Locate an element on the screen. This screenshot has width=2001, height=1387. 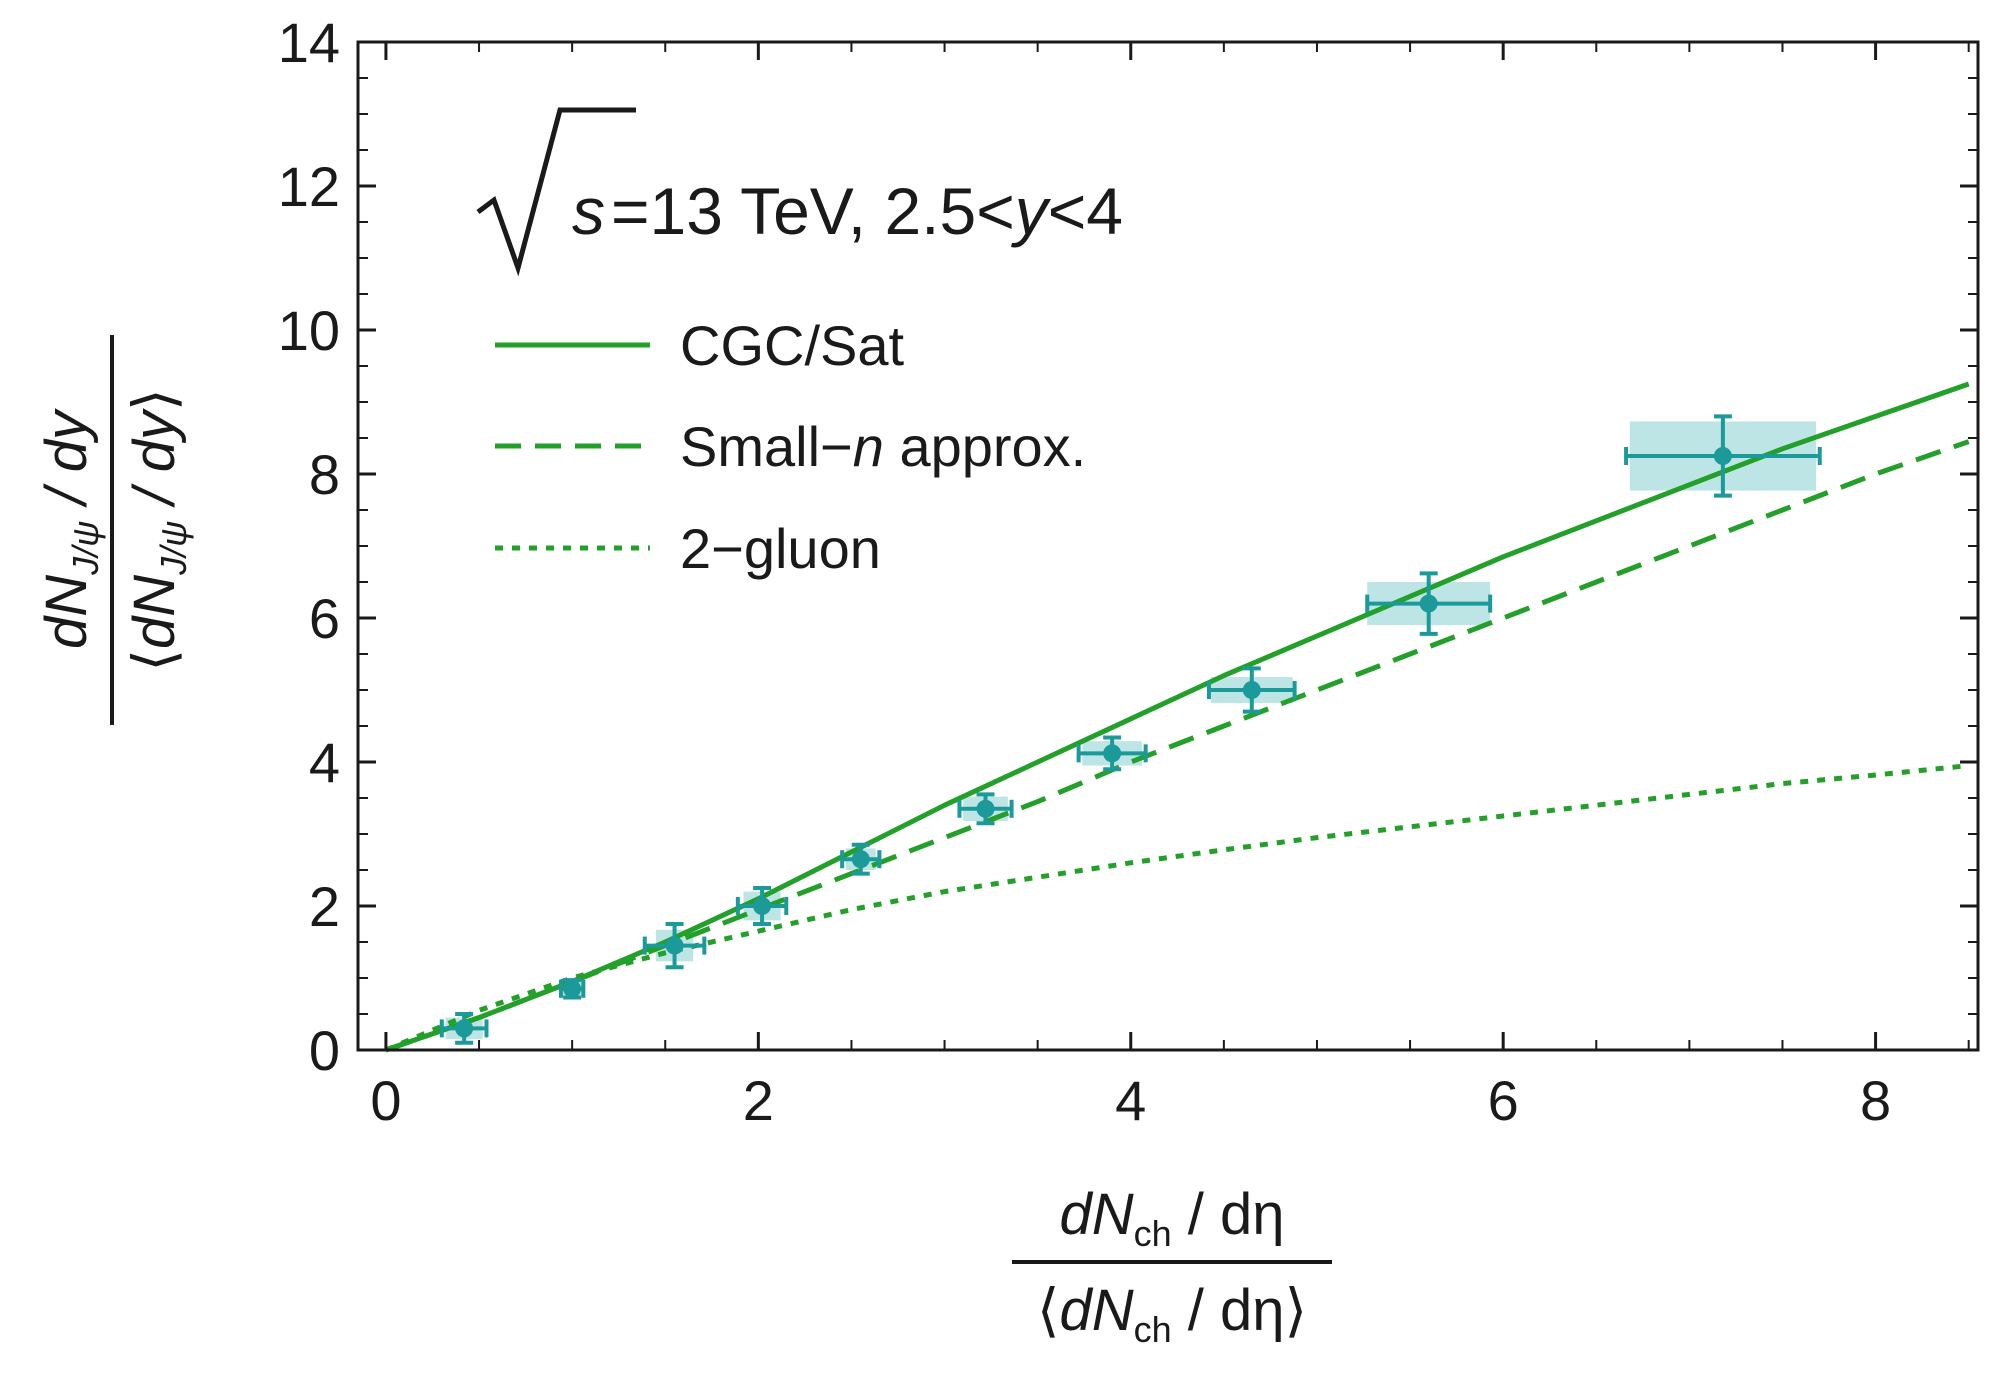
y-axis-label-denominator: ⟨dNJ/ψ / dy⟩ is located at coordinates (158, 529).